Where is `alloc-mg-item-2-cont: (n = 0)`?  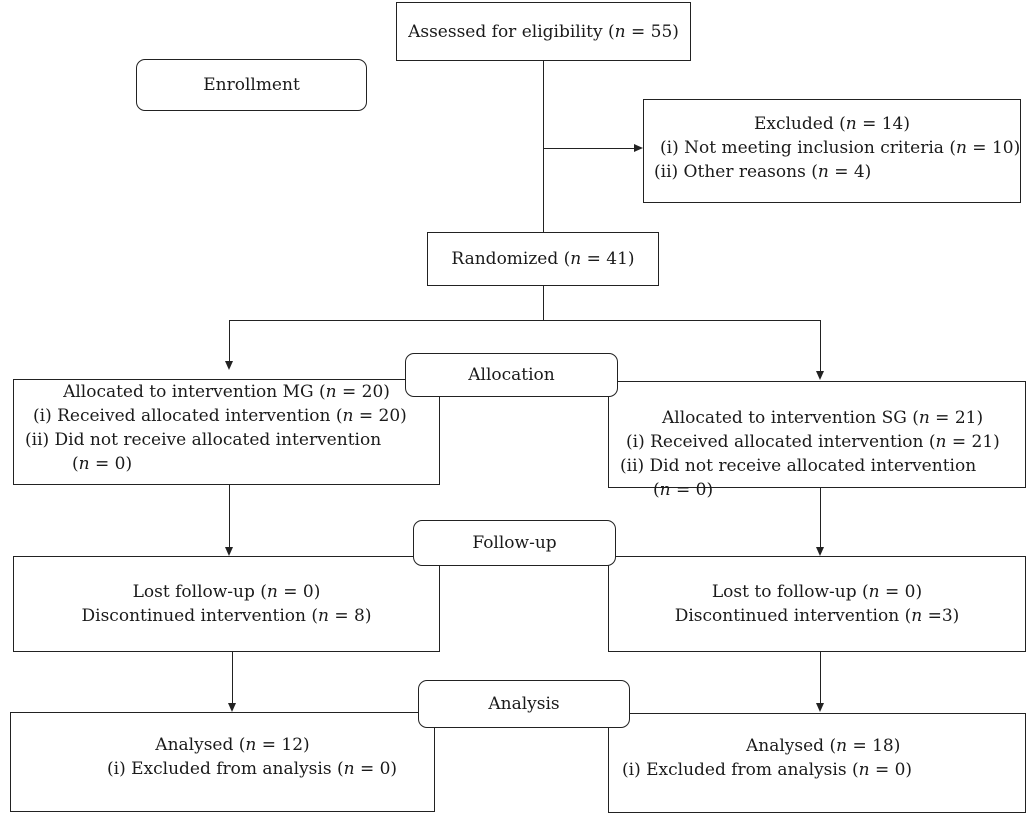
alloc-mg-item-2-cont: (n = 0) is located at coordinates (102, 464).